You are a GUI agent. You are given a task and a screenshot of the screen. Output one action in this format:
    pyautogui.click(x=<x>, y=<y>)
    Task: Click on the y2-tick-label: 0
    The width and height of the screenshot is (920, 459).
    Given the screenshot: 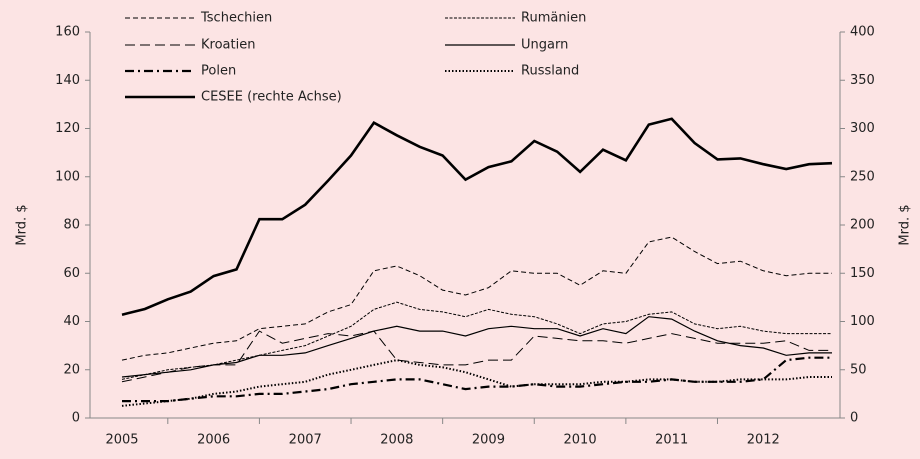 What is the action you would take?
    pyautogui.click(x=854, y=418)
    